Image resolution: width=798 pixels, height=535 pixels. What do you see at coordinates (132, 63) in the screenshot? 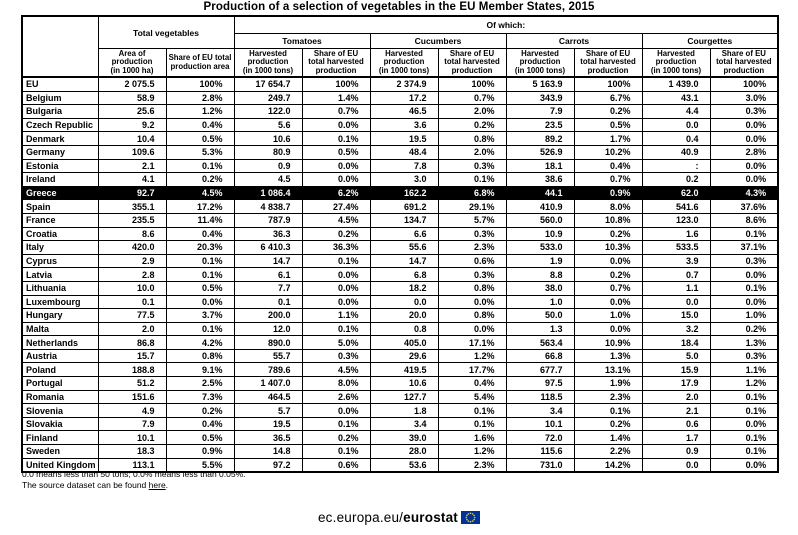
I see `header-area-of-production: Area of production (in 1000 ha)` at bounding box center [132, 63].